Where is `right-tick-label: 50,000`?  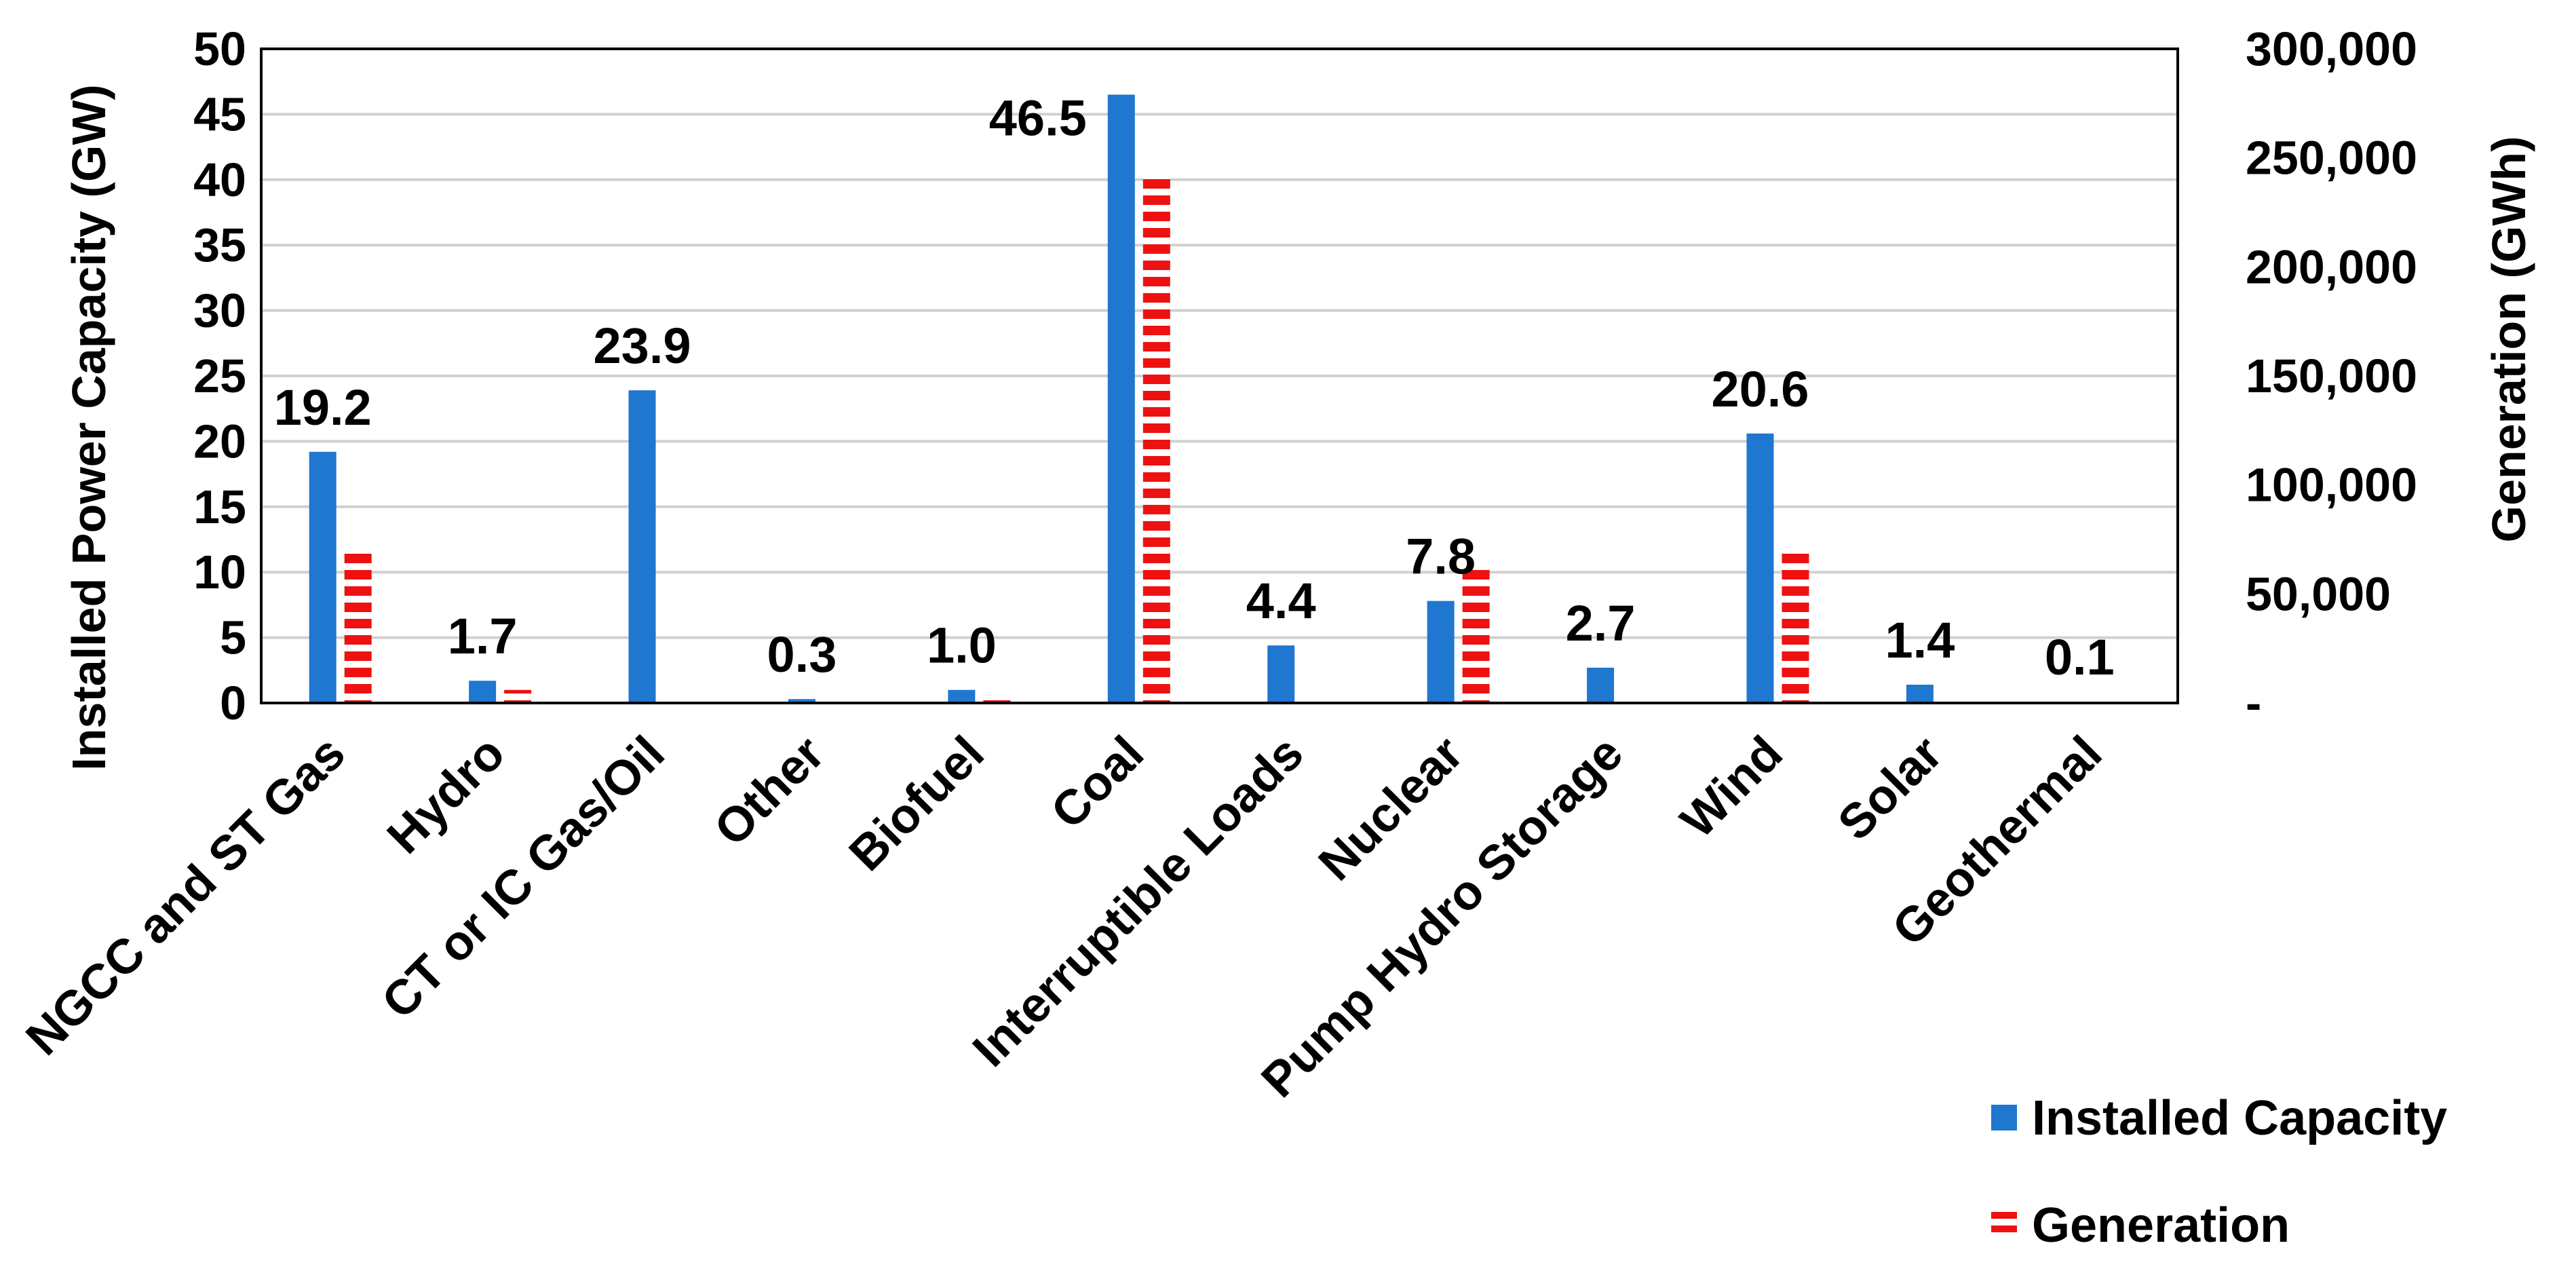
right-tick-label: 50,000 is located at coordinates (2318, 593).